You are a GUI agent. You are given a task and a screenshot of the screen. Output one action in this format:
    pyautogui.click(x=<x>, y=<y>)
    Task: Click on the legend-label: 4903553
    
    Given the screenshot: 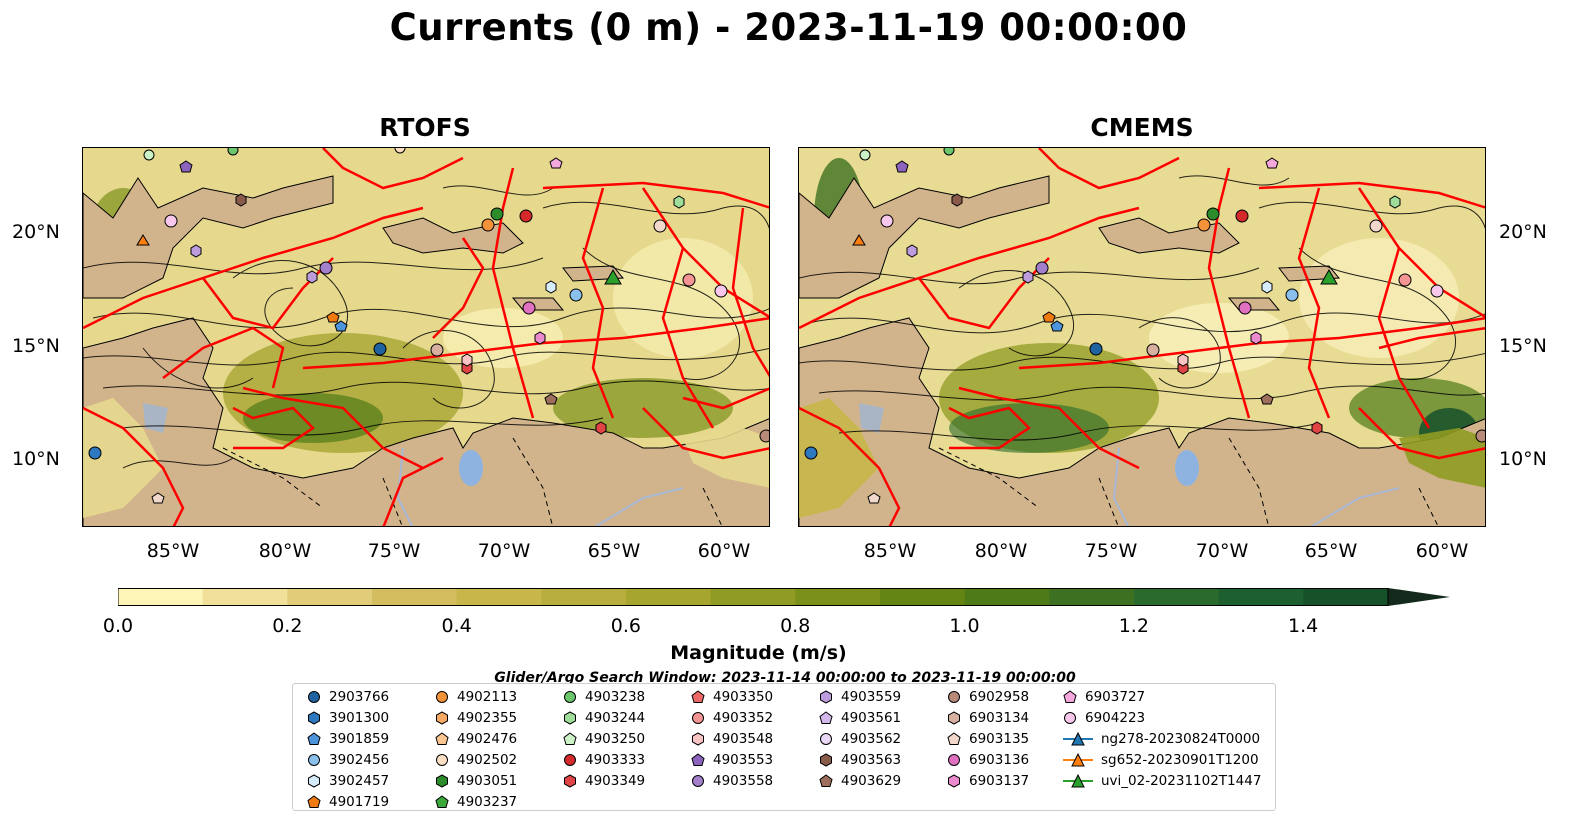 What is the action you would take?
    pyautogui.click(x=743, y=759)
    